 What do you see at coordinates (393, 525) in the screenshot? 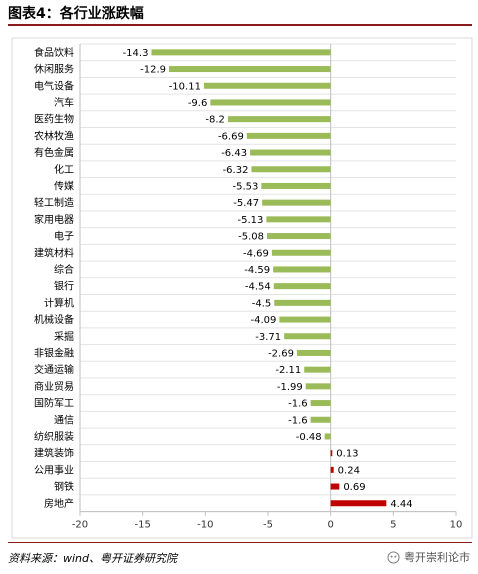
I see `x-tick-label: 5` at bounding box center [393, 525].